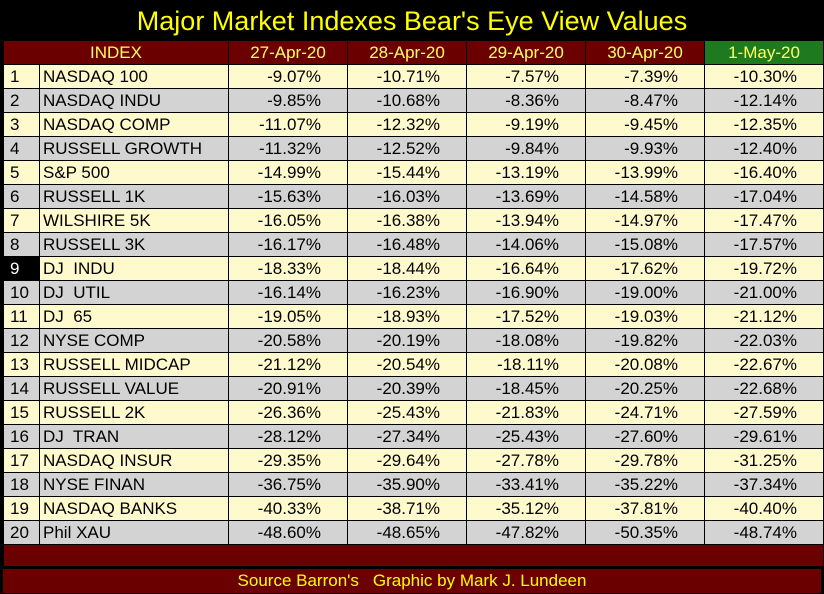  What do you see at coordinates (764, 52) in the screenshot?
I see `column-header-latest-date: 1-May-20` at bounding box center [764, 52].